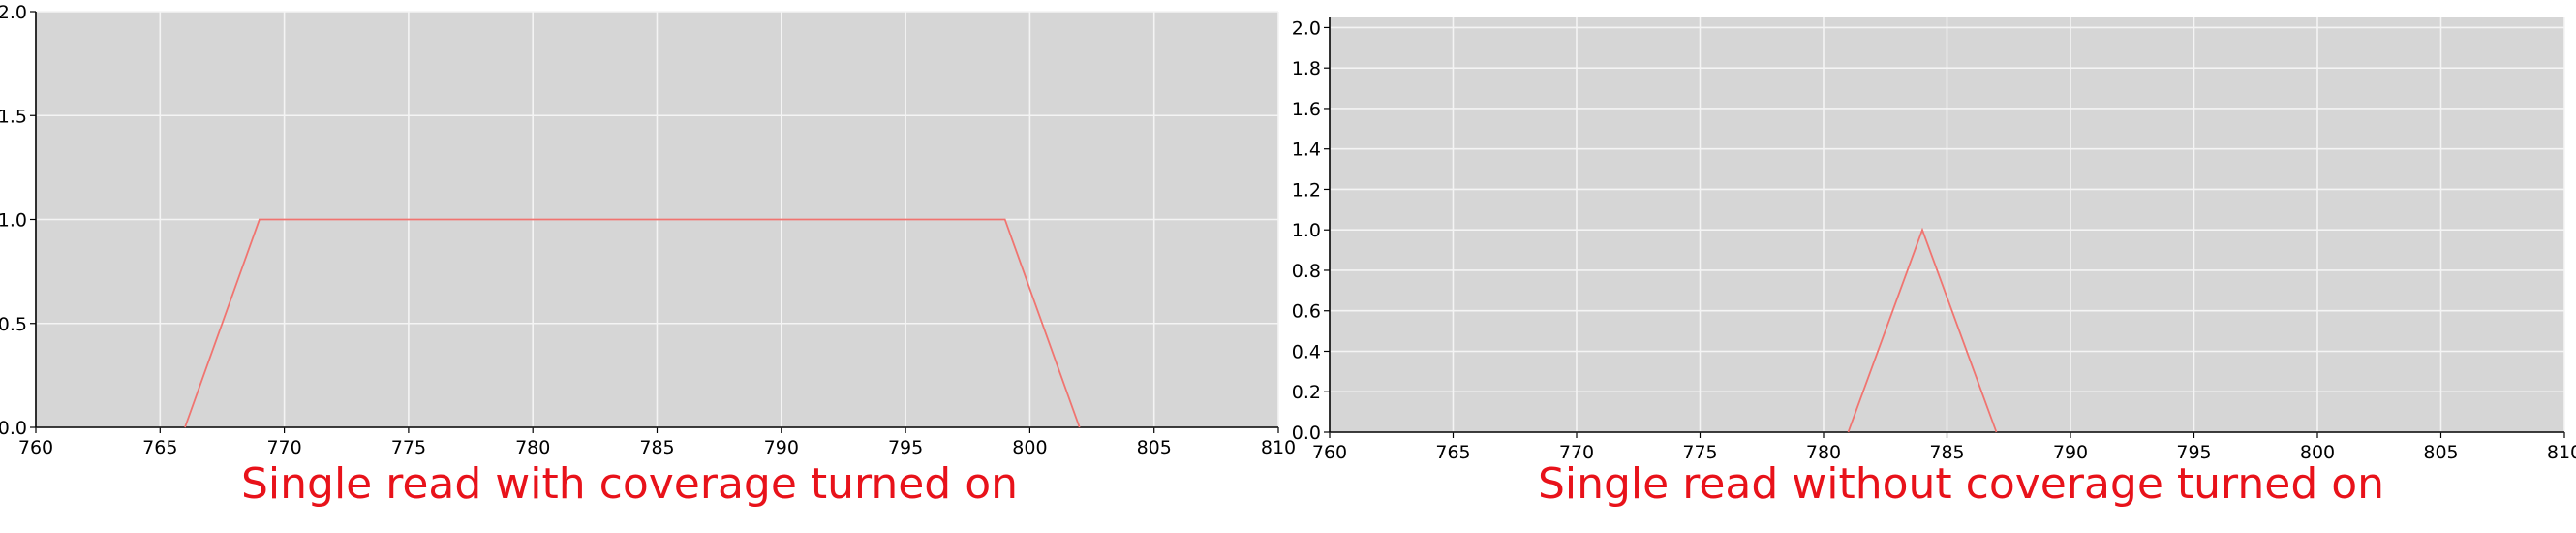  Describe the element at coordinates (1306, 109) in the screenshot. I see `y-tick-label: 1.6` at that location.